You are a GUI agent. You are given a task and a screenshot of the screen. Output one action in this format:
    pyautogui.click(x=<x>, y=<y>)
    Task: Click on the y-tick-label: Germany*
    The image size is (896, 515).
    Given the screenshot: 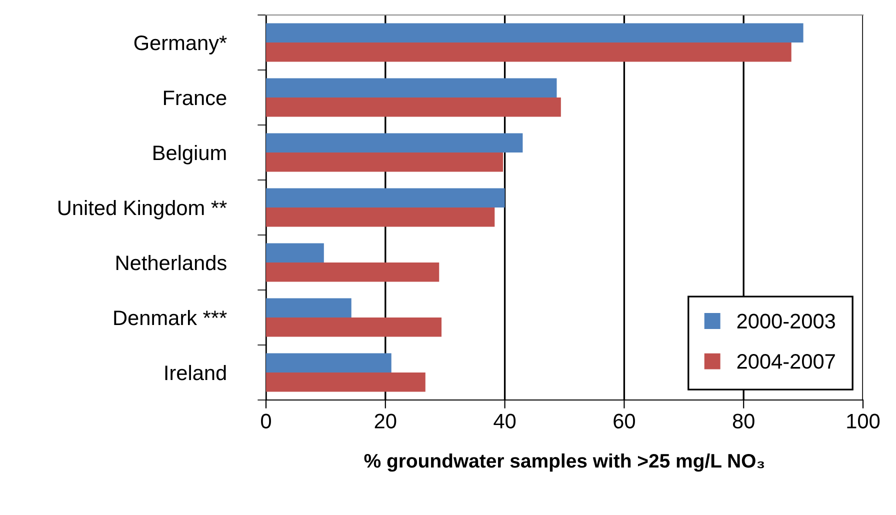 What is the action you would take?
    pyautogui.click(x=180, y=45)
    